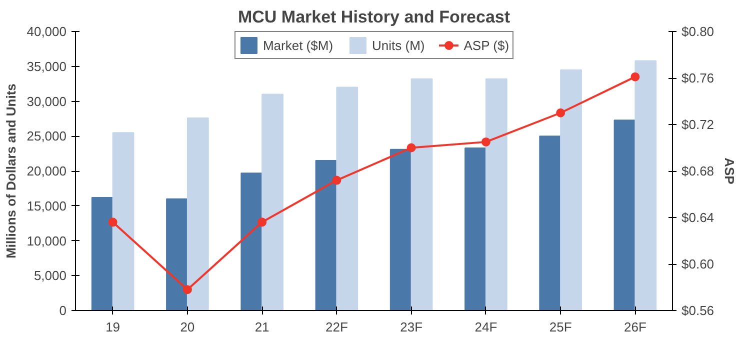  What do you see at coordinates (63, 310) in the screenshot?
I see `y-tick-label: 0` at bounding box center [63, 310].